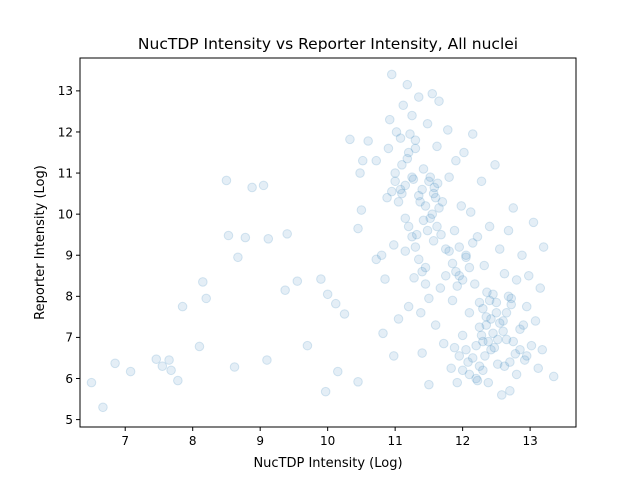 The height and width of the screenshot is (480, 640). I want to click on y-tick-label: 12, so click(65, 132).